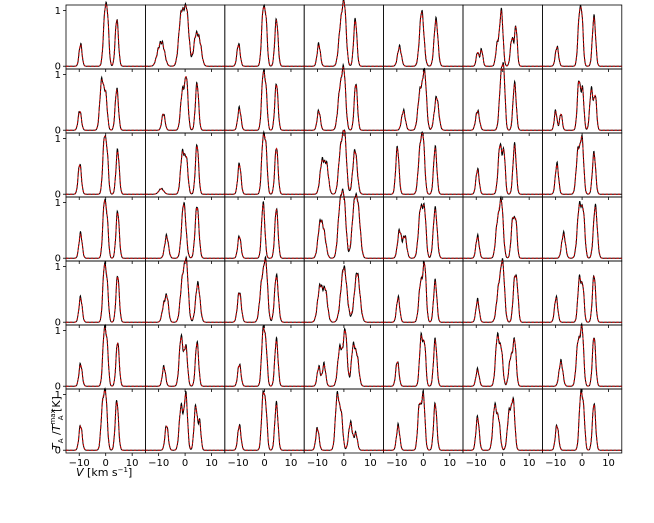  I want to click on panel-r7-c7, so click(582, 422).